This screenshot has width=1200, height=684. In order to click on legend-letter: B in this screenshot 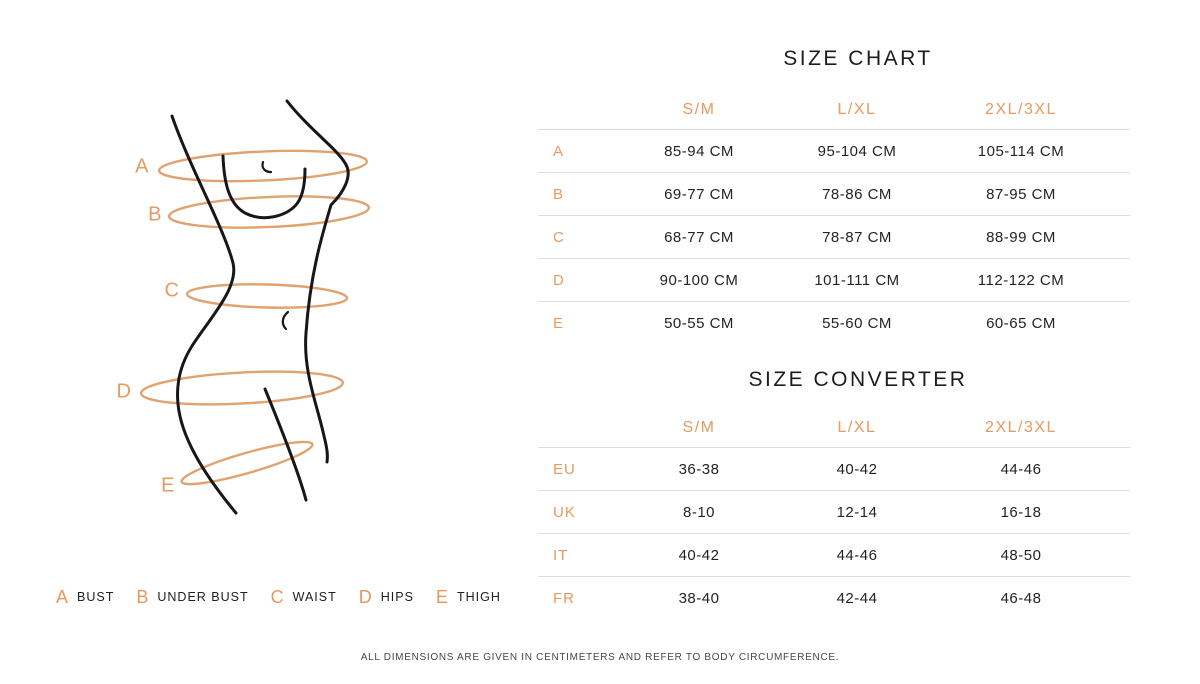, I will do `click(142, 596)`.